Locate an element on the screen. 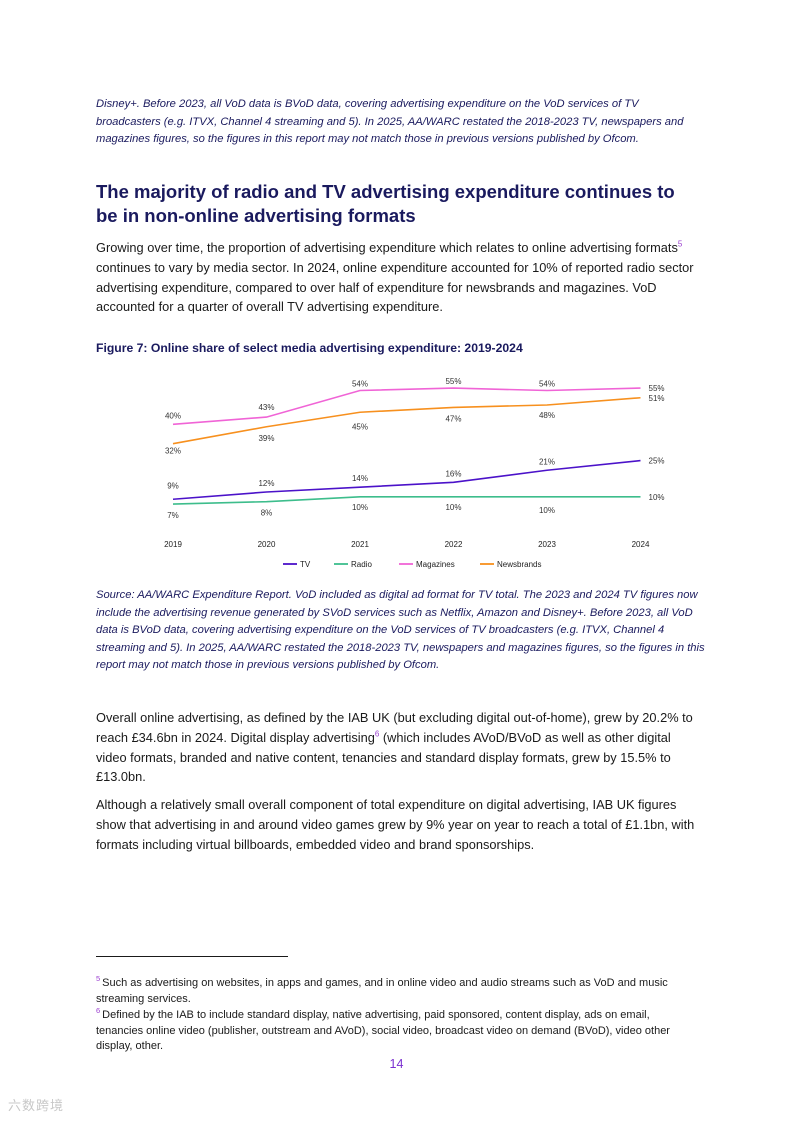 This screenshot has width=793, height=1121. radio-data-label: 8% is located at coordinates (267, 513).